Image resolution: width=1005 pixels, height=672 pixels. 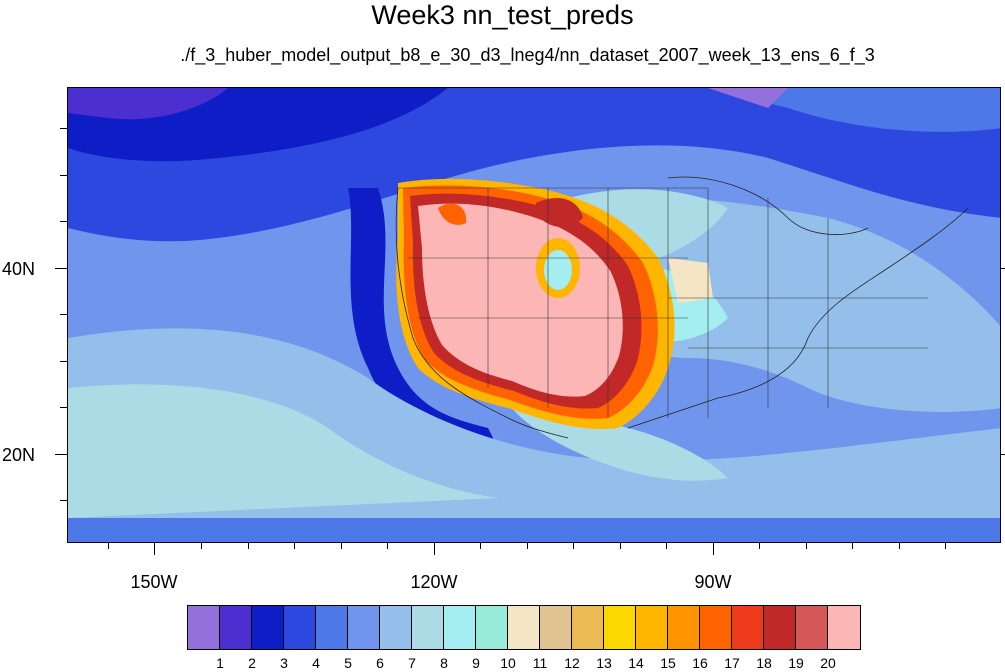 What do you see at coordinates (283, 451) in the screenshot?
I see `field-pacific-light` at bounding box center [283, 451].